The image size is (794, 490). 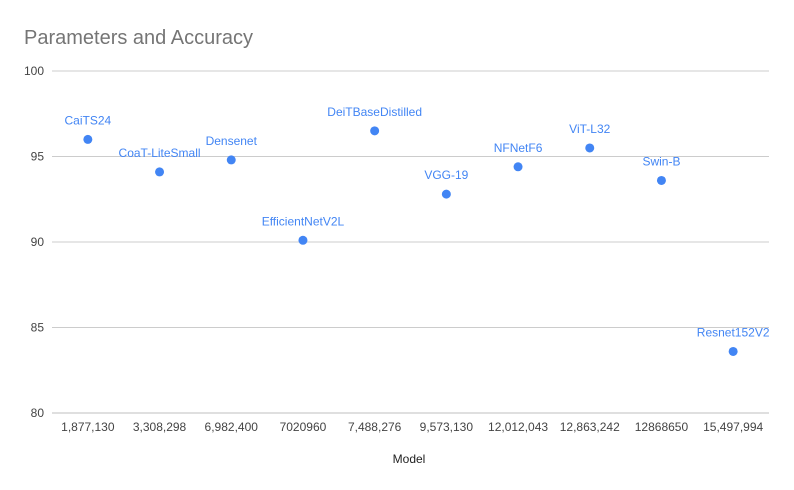 I want to click on x-tick-label: 15,497,994, so click(x=733, y=427).